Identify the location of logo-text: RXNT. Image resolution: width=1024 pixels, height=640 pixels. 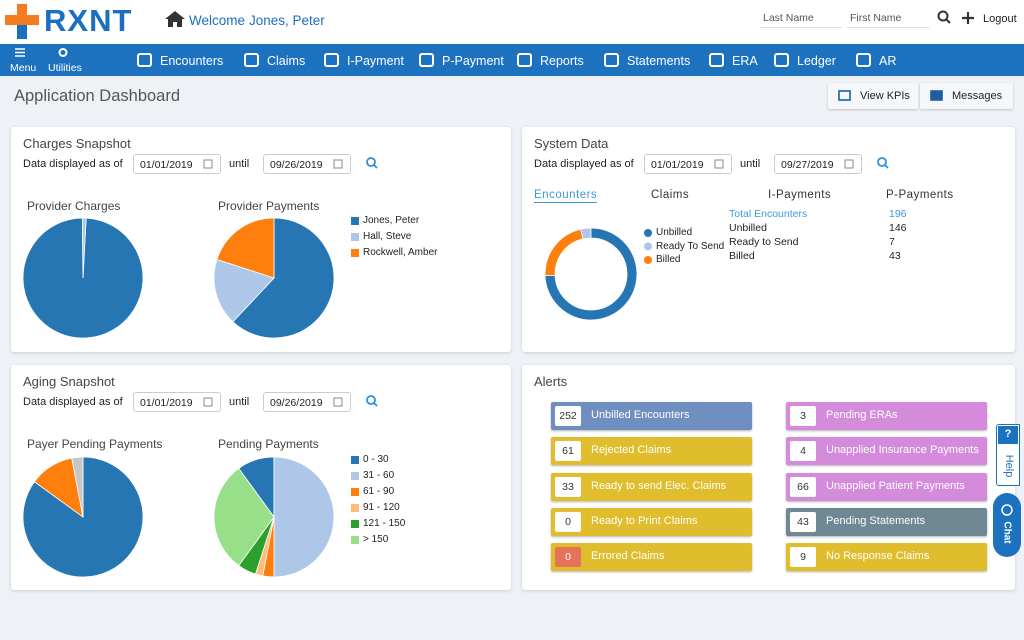
(88, 20).